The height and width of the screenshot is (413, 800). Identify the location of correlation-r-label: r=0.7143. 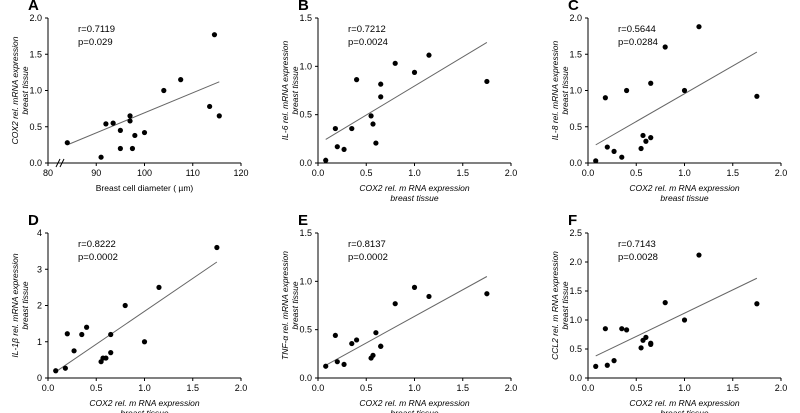
(637, 244).